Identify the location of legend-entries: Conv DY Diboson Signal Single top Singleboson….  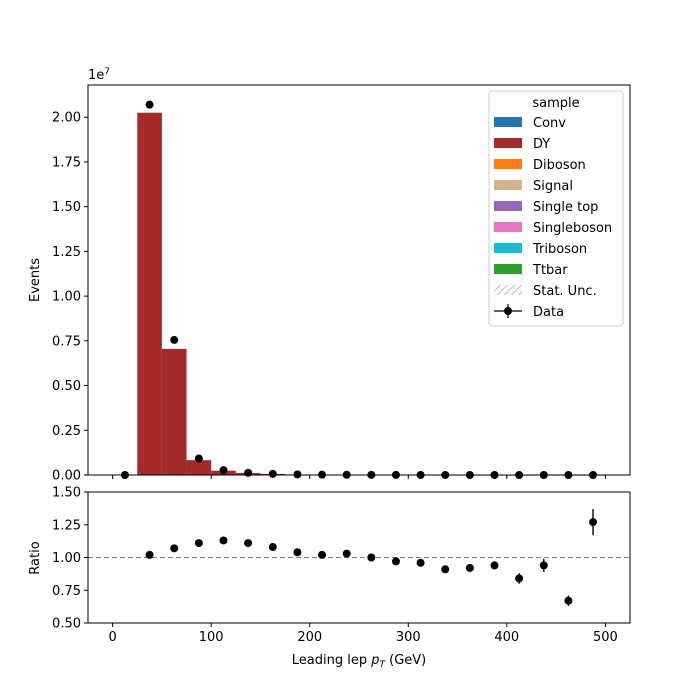
(553, 218).